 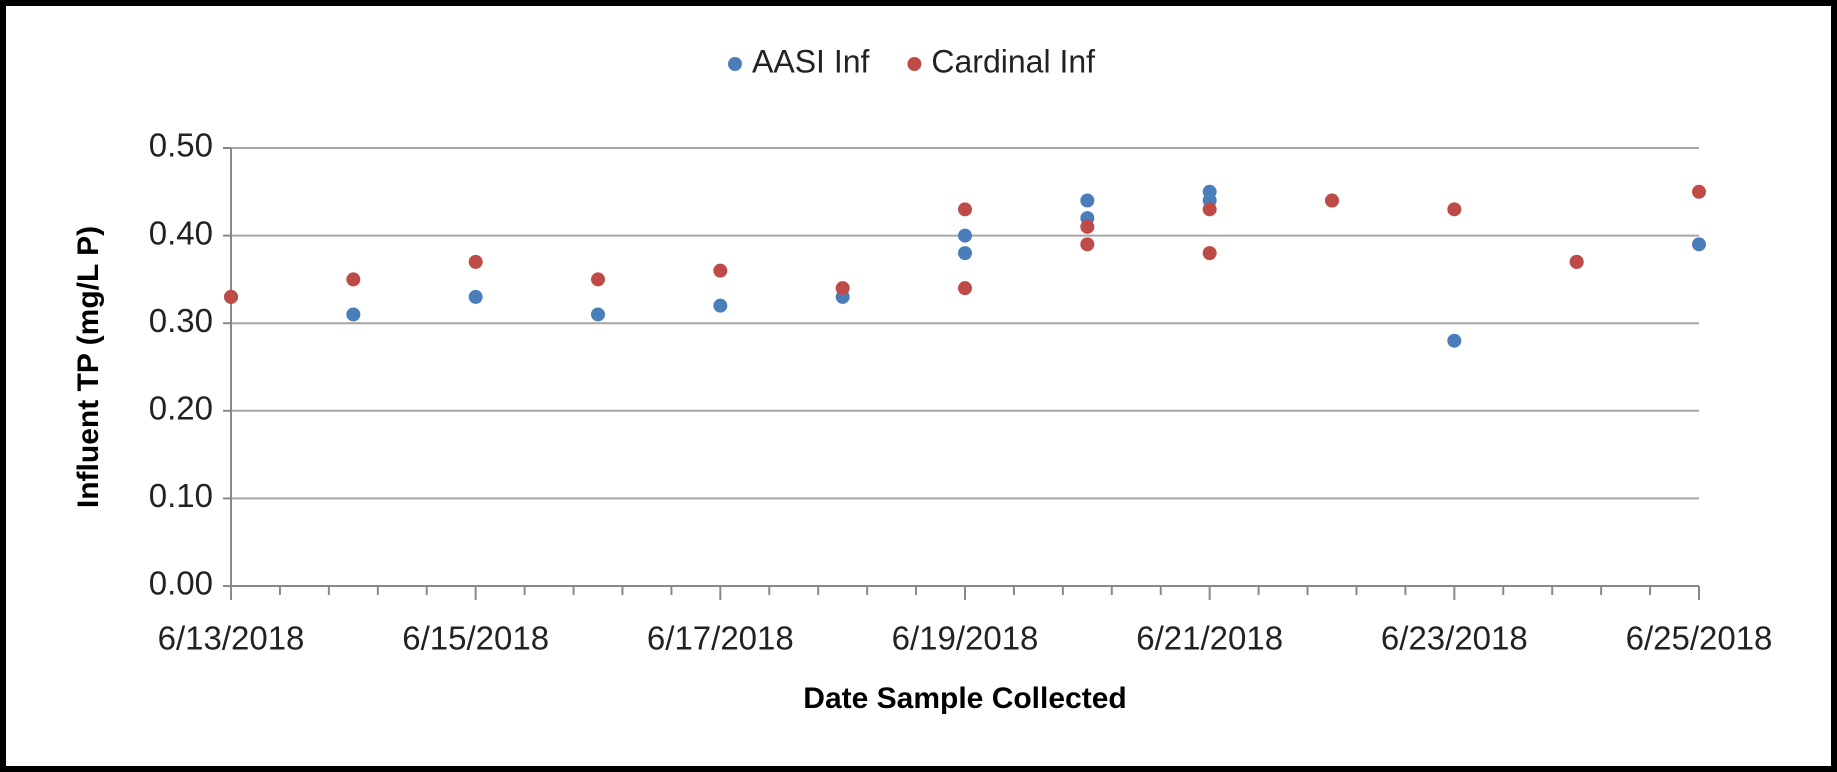 What do you see at coordinates (1454, 638) in the screenshot?
I see `x-tick-label: 6/23/2018` at bounding box center [1454, 638].